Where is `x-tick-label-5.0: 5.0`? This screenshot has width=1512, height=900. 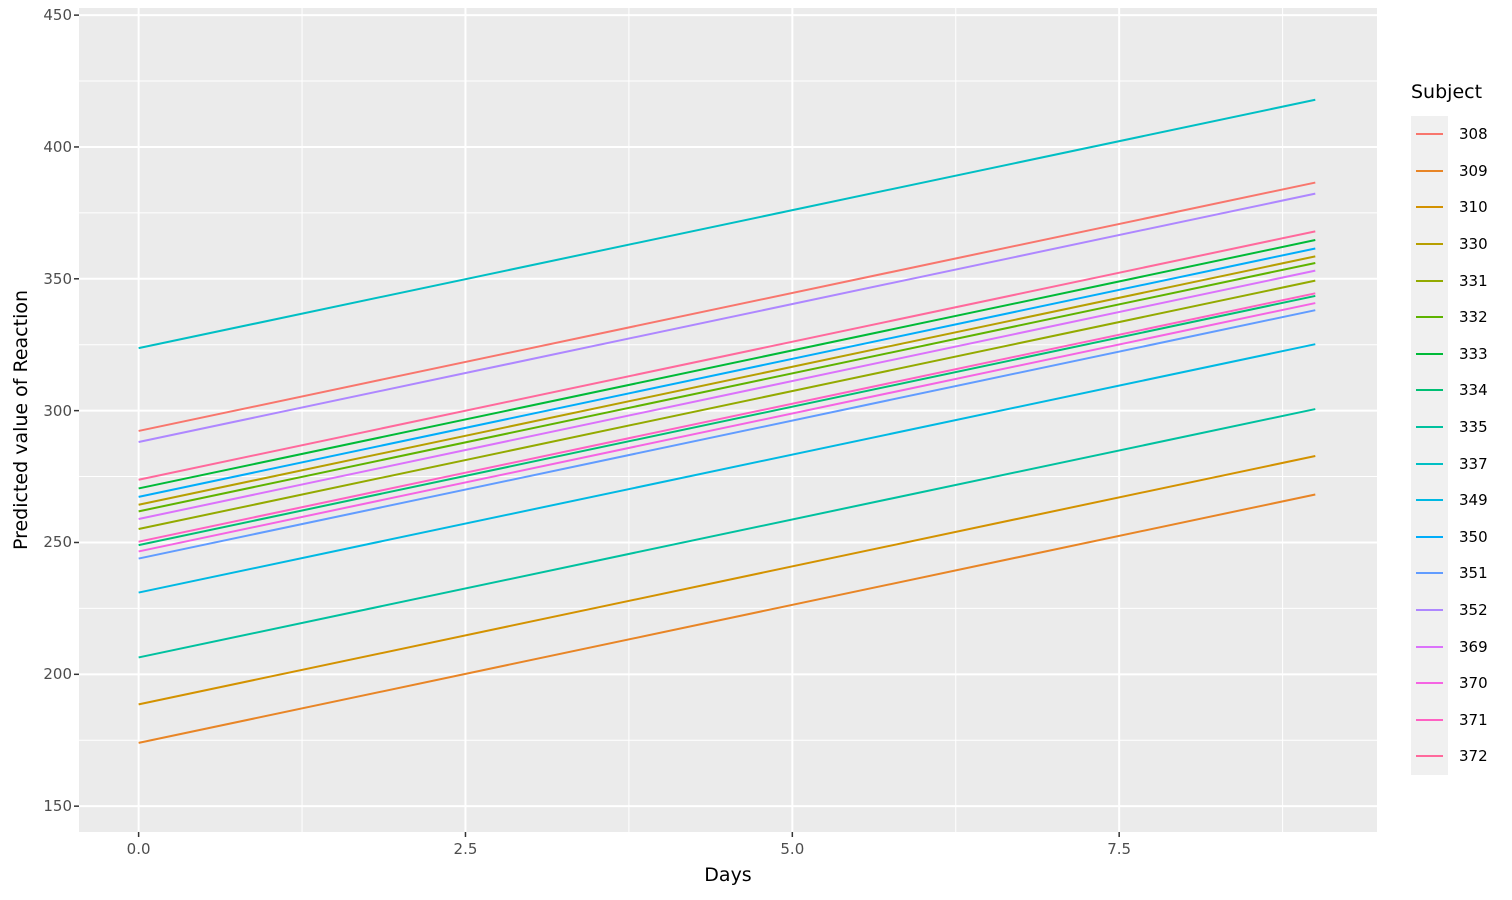 x-tick-label-5.0: 5.0 is located at coordinates (792, 849).